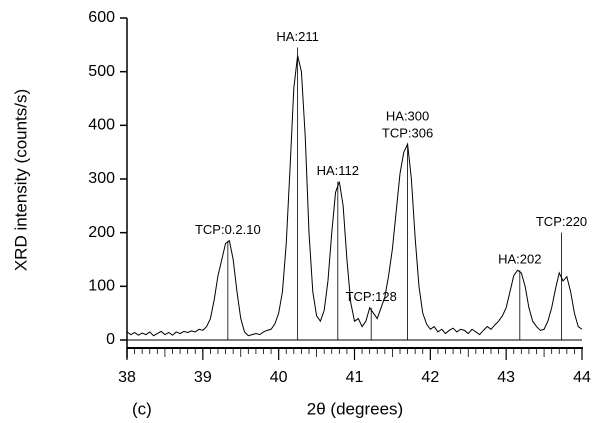 The height and width of the screenshot is (423, 594). What do you see at coordinates (101, 232) in the screenshot?
I see `y-tick-label: 200` at bounding box center [101, 232].